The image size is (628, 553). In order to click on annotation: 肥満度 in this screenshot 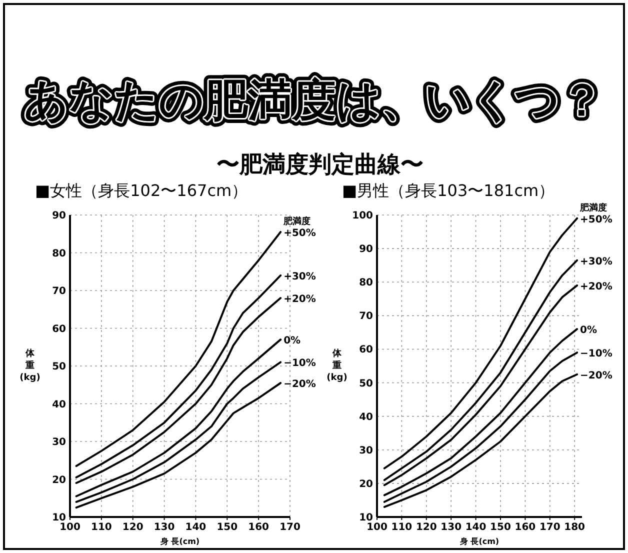, I will do `click(296, 221)`.